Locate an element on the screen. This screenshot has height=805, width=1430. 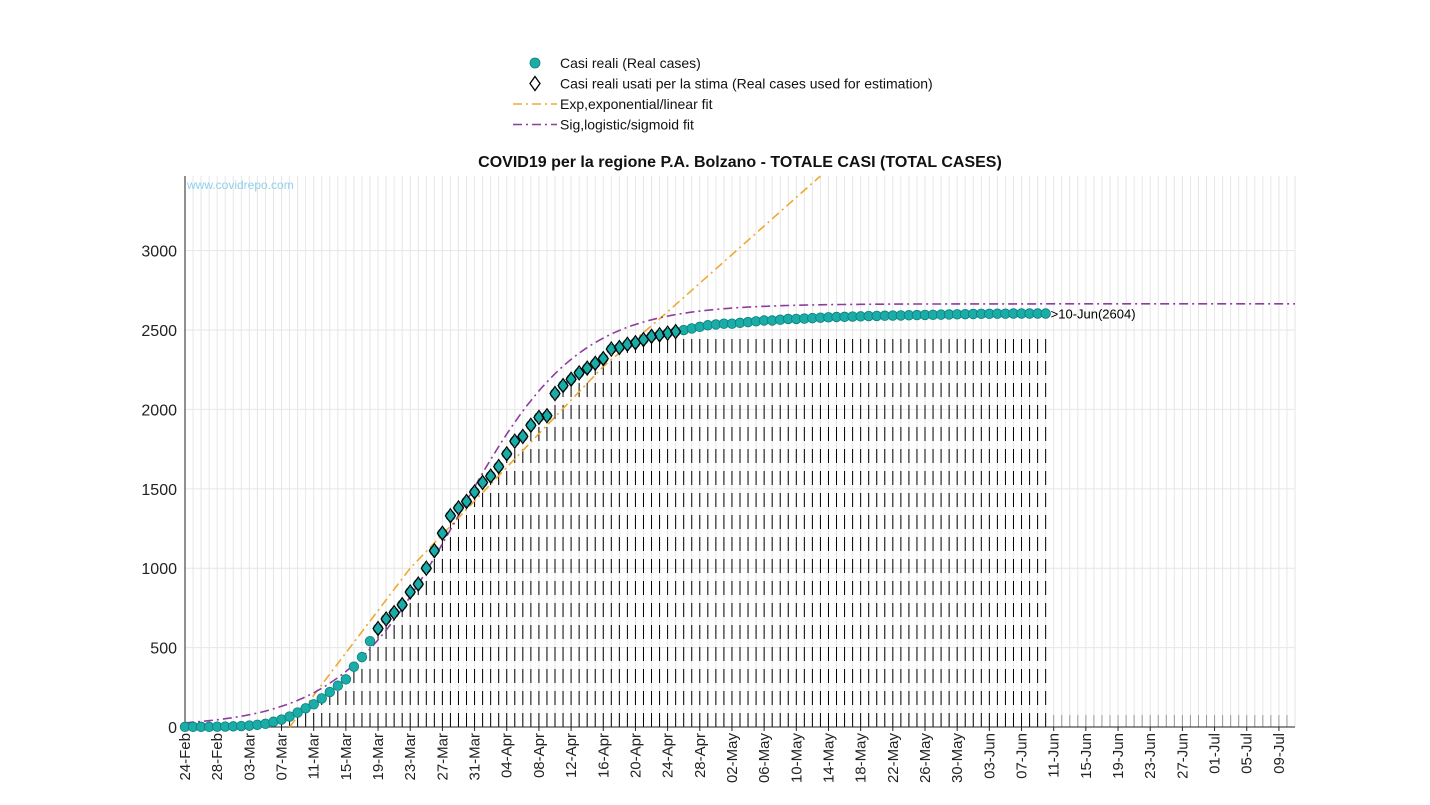
x-tick-label: 28-Apr is located at coordinates (700, 755).